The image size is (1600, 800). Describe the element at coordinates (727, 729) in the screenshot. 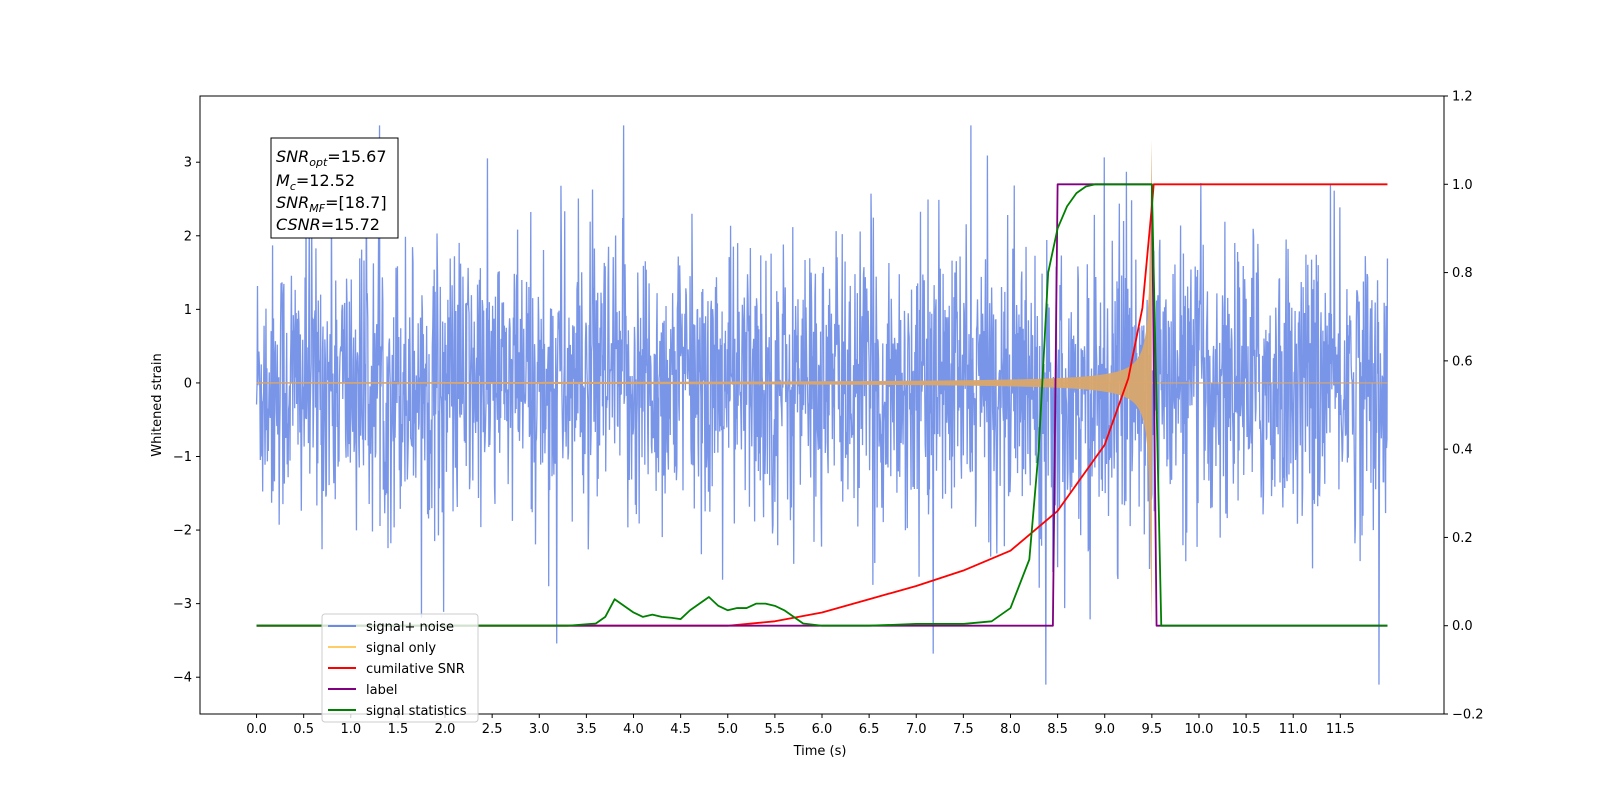

I see `x-tick-label: 5.0` at that location.